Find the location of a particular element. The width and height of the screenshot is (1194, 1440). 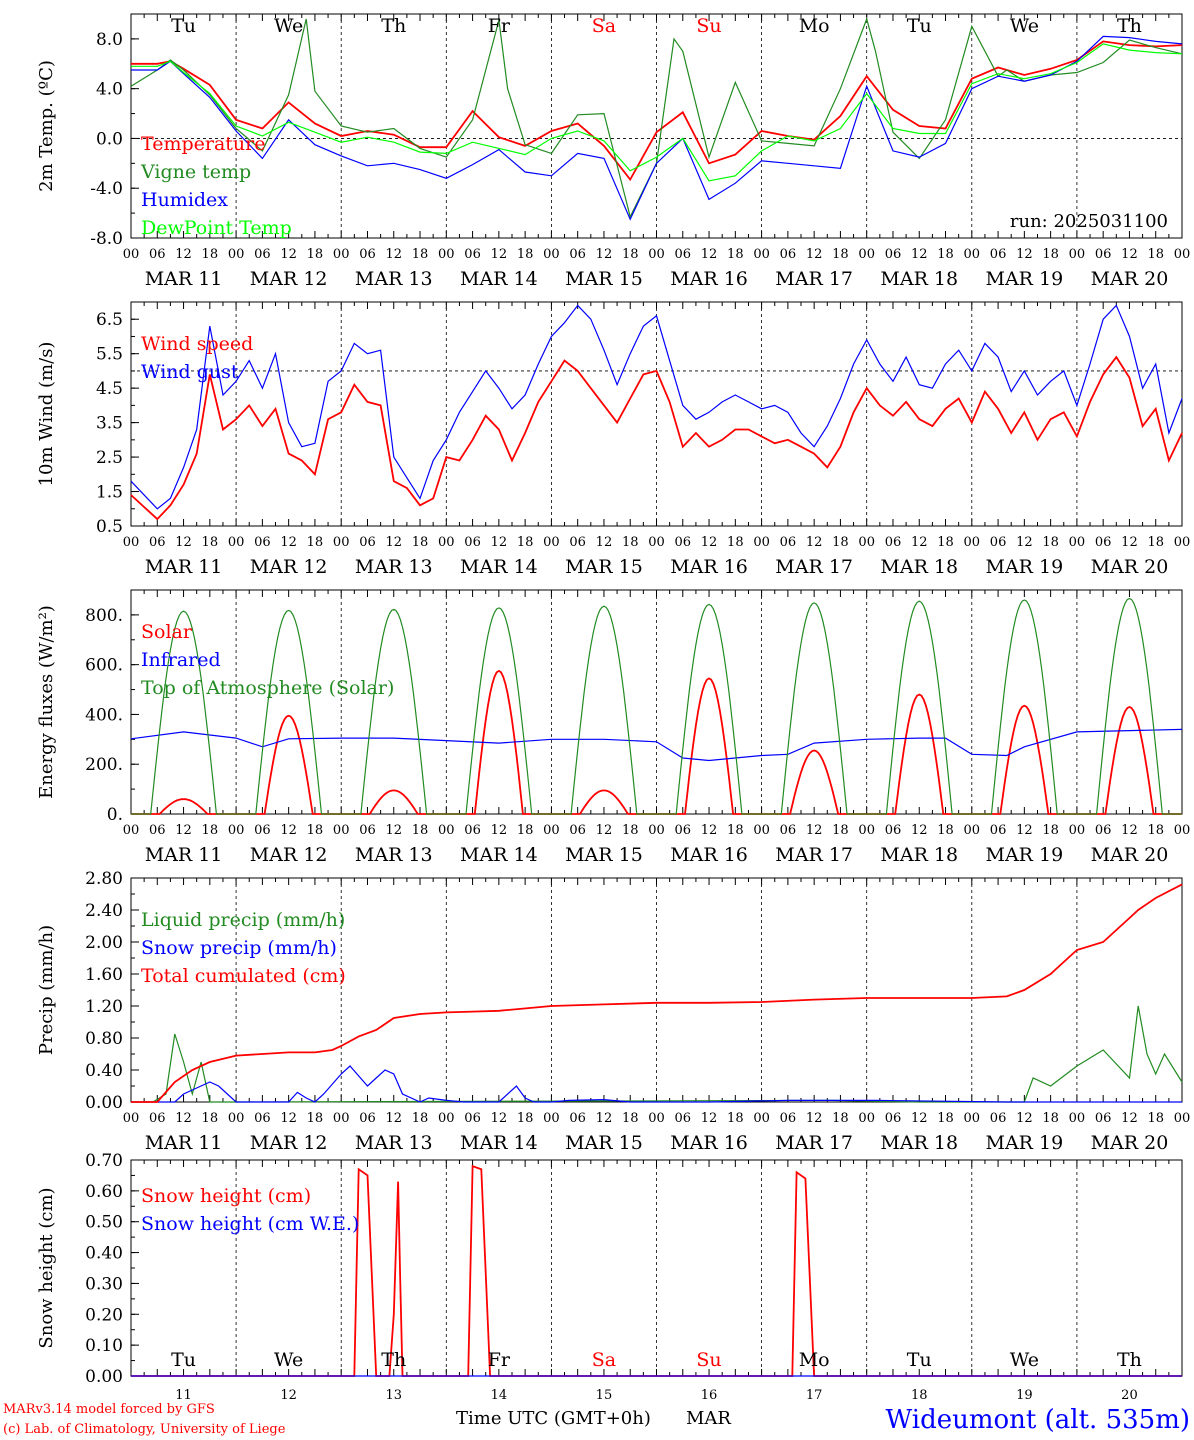

y-tick-label: 800. is located at coordinates (104, 616).